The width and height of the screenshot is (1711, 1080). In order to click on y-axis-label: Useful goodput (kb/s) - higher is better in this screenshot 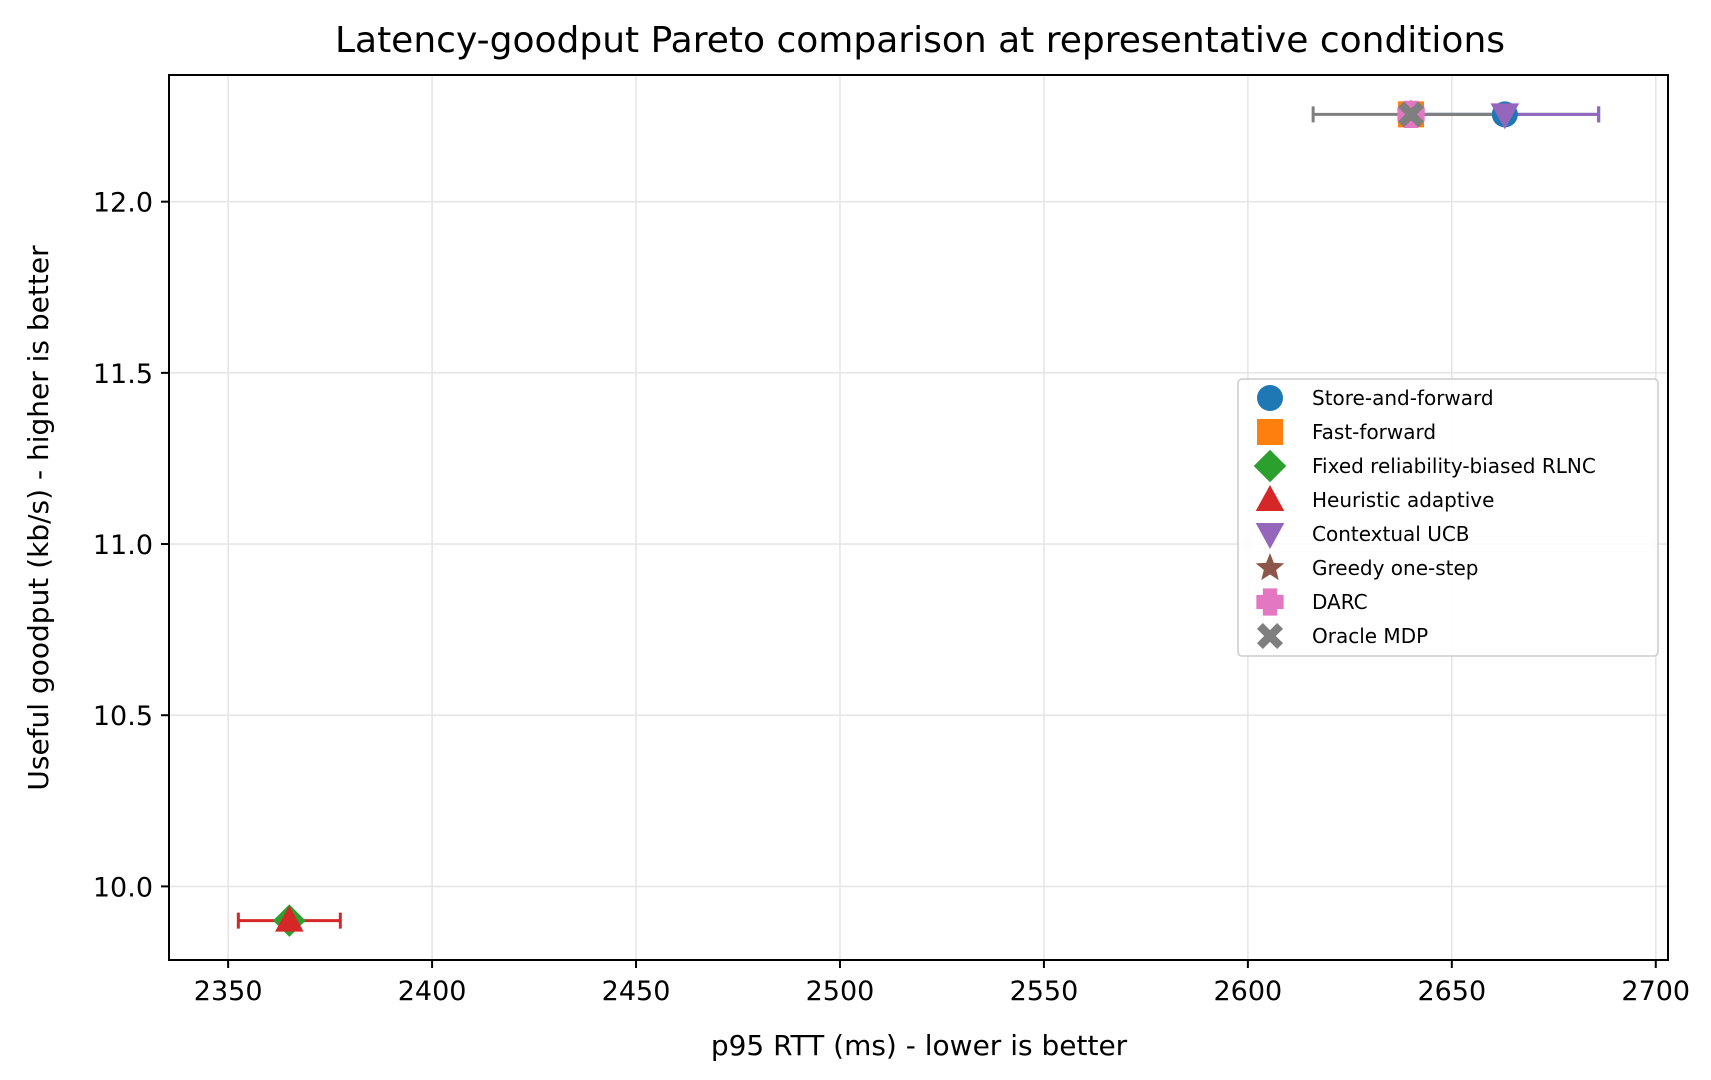, I will do `click(38, 518)`.